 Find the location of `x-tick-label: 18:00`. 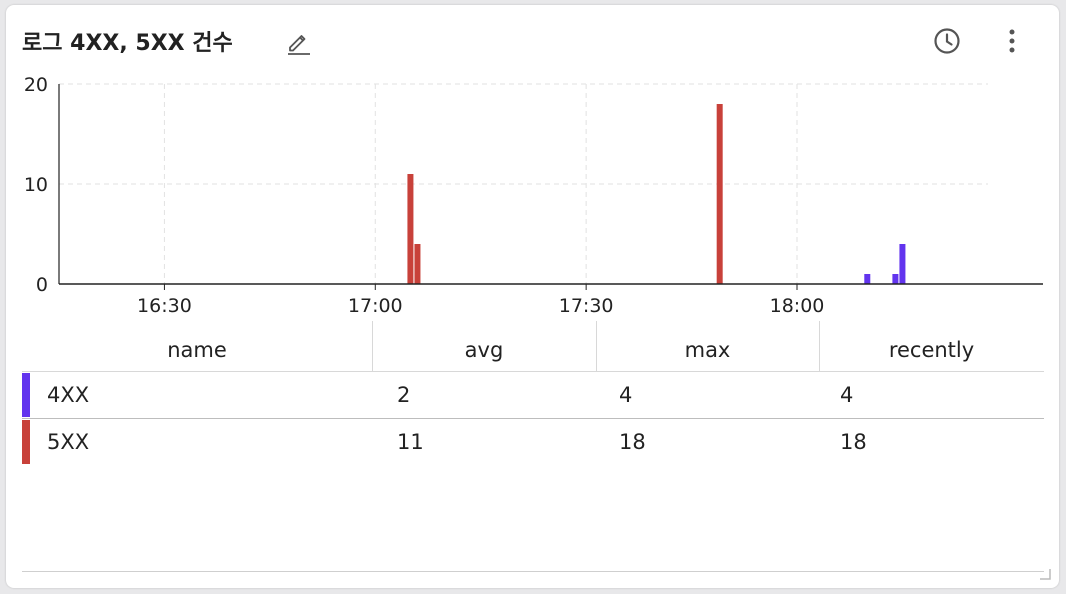

x-tick-label: 18:00 is located at coordinates (797, 306).